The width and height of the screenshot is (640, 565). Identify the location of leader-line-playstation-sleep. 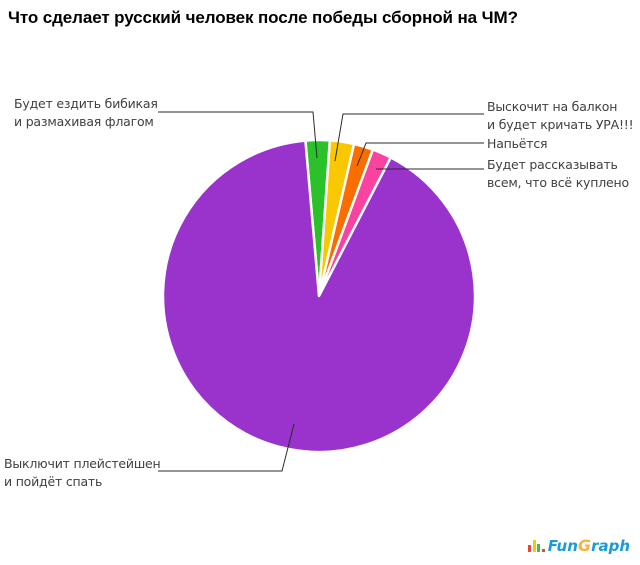
(226, 447).